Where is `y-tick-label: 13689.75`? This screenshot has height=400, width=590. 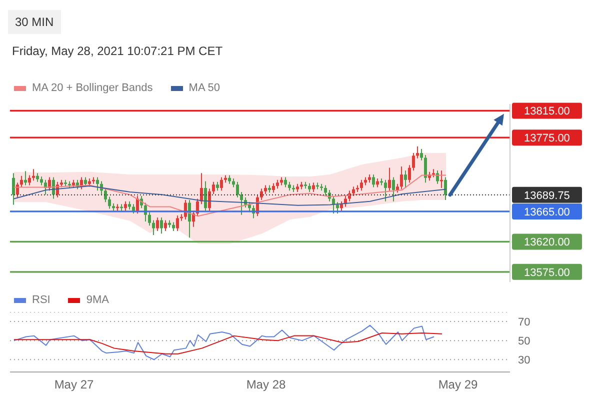 y-tick-label: 13689.75 is located at coordinates (547, 196).